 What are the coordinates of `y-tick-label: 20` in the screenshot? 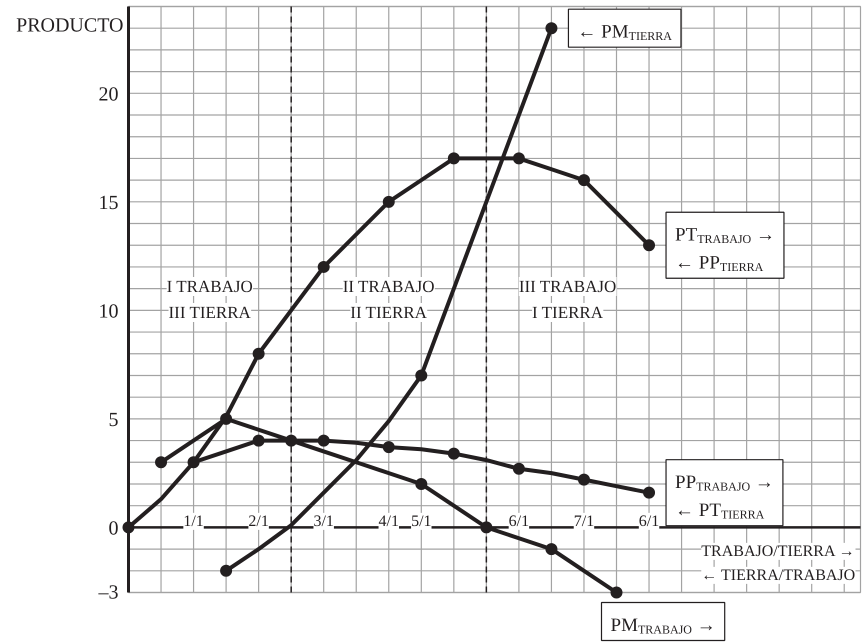 It's located at (108, 94).